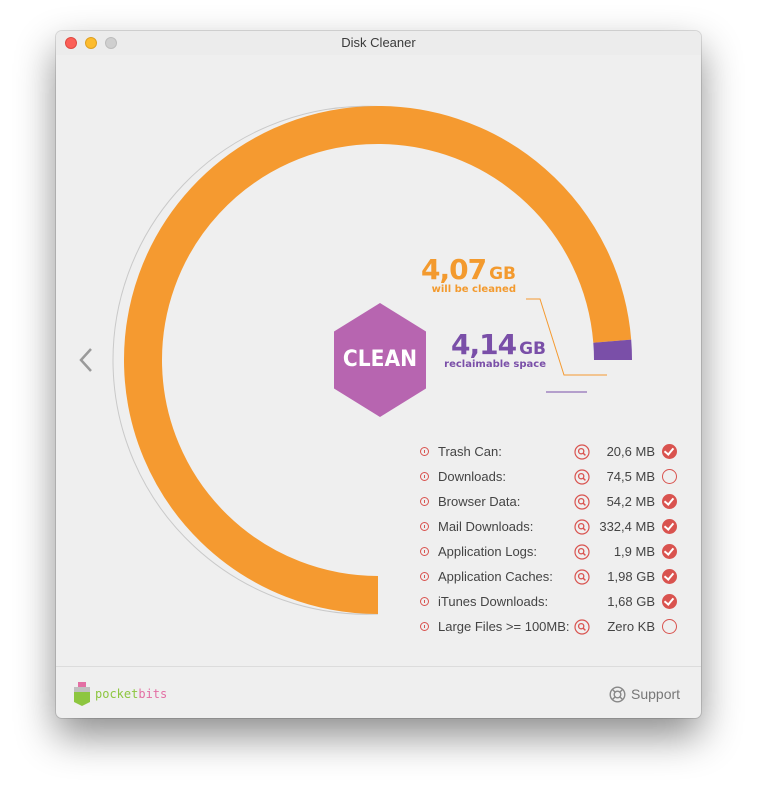  Describe the element at coordinates (502, 274) in the screenshot. I see `cleaned-unit: GB` at that location.